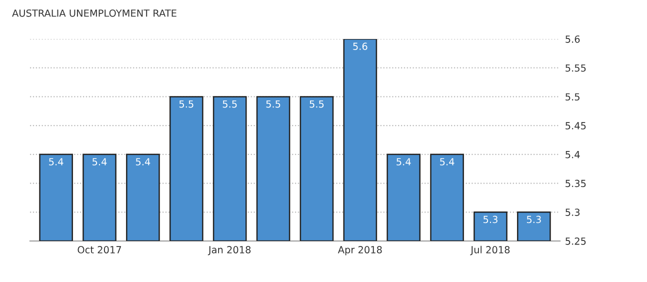 Image resolution: width=647 pixels, height=282 pixels. Describe the element at coordinates (576, 126) in the screenshot. I see `y-tick-label: 5.45` at that location.